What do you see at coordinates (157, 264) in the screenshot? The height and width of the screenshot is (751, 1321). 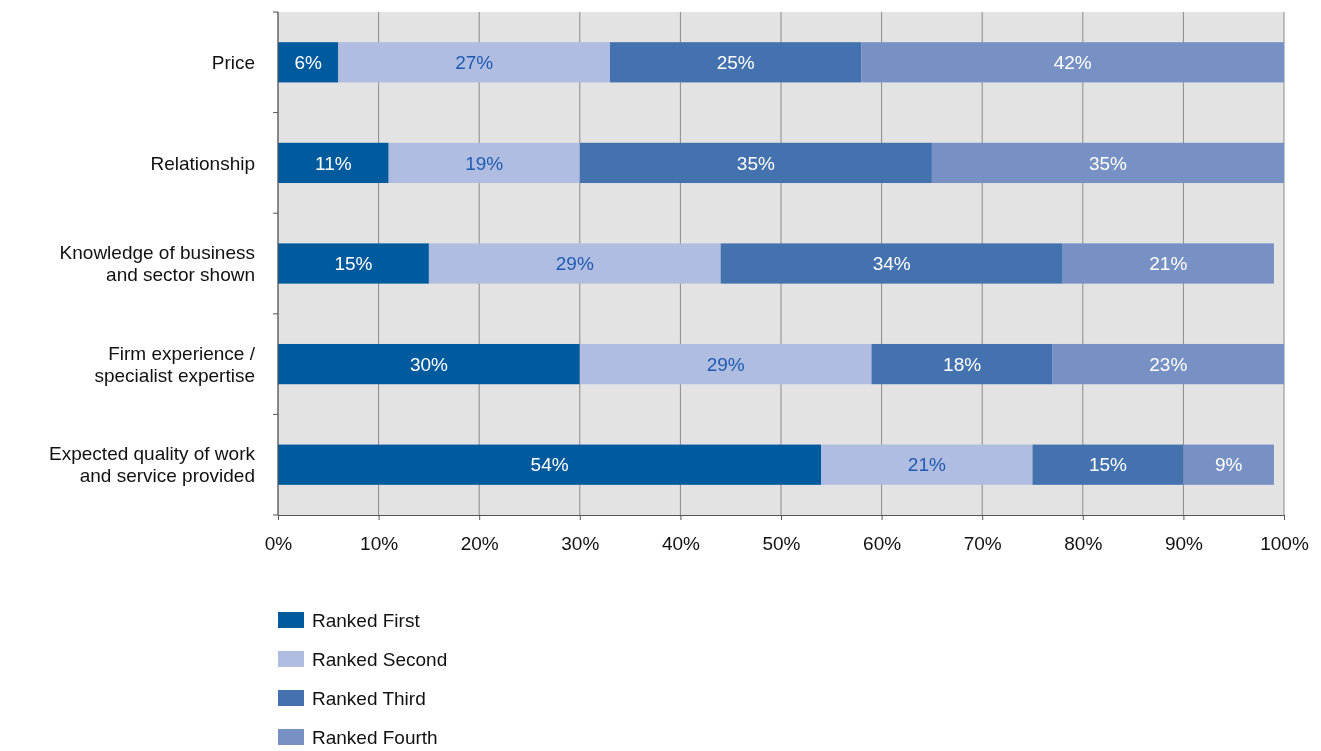 I see `y-tick-label: Knowledge of business and sector shown` at bounding box center [157, 264].